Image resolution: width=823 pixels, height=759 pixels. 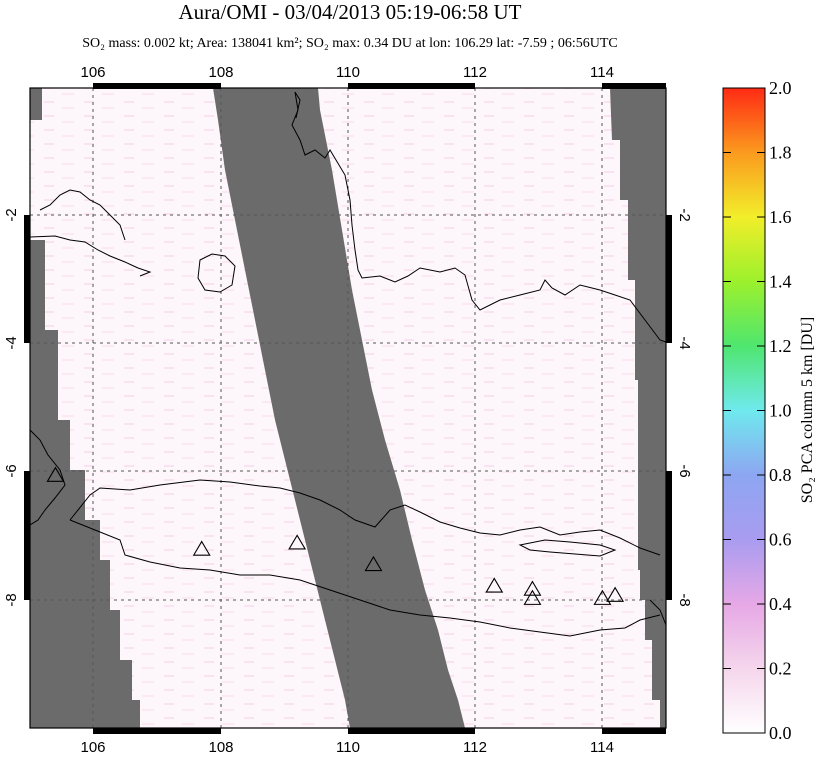 I want to click on no-data-swath-right, so click(x=638, y=408).